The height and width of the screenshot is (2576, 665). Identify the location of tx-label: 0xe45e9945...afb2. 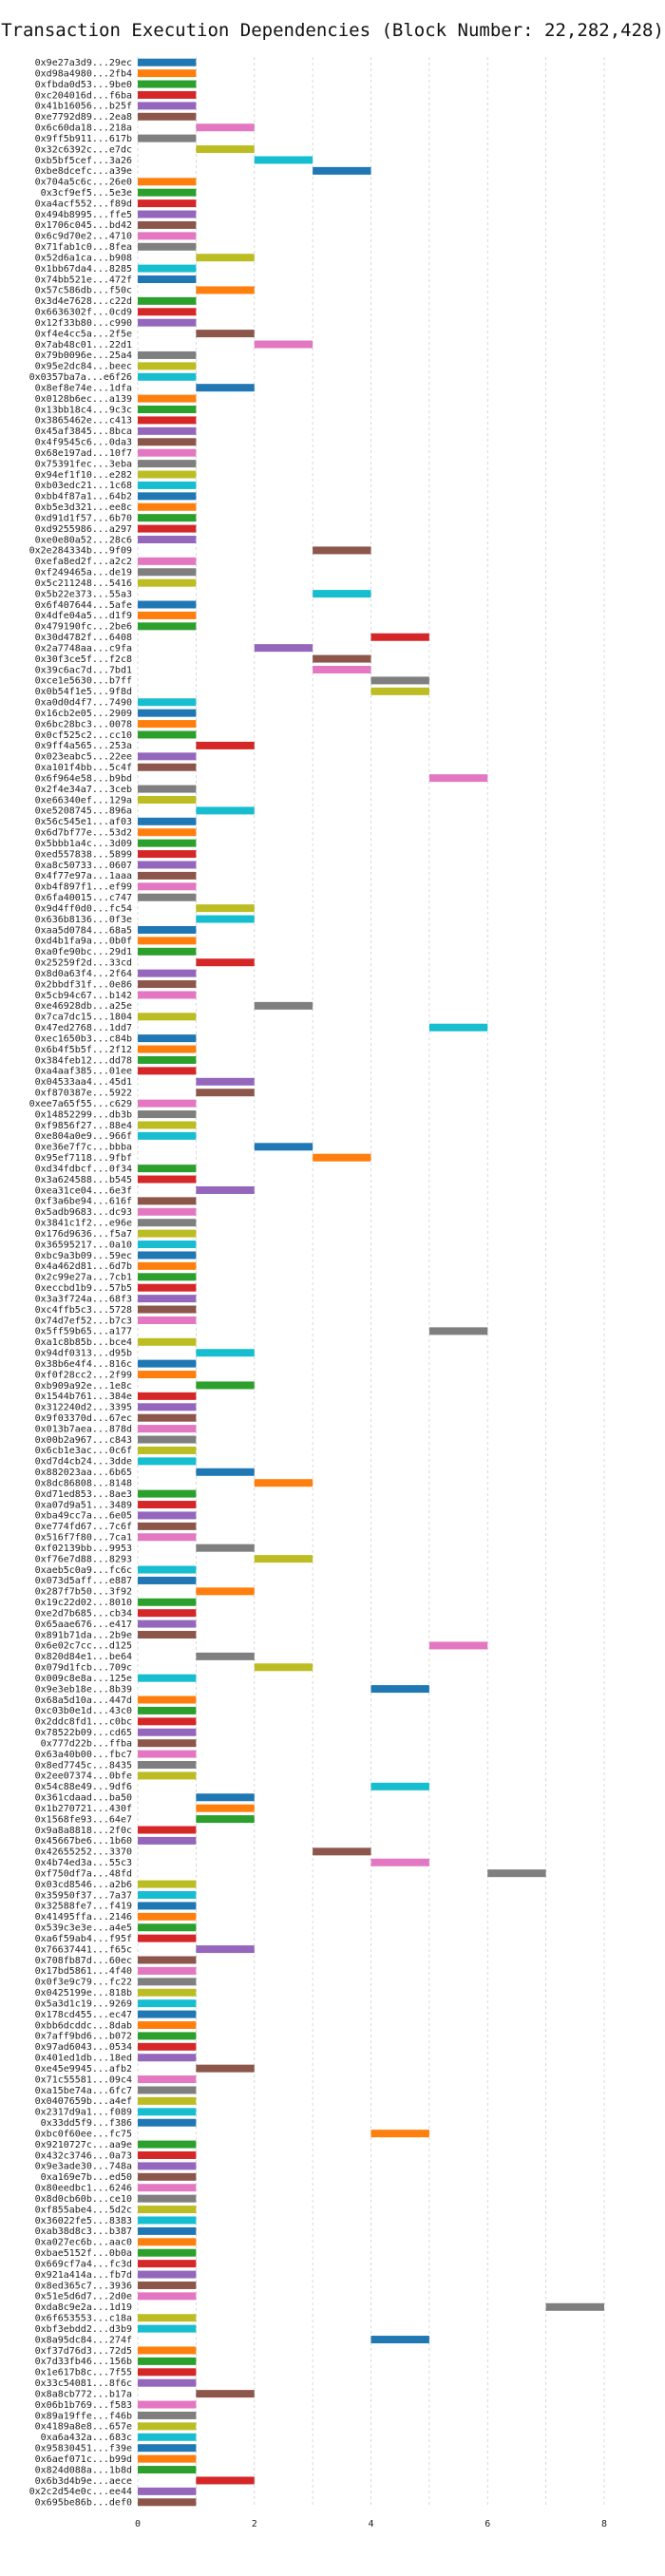
(83, 2069).